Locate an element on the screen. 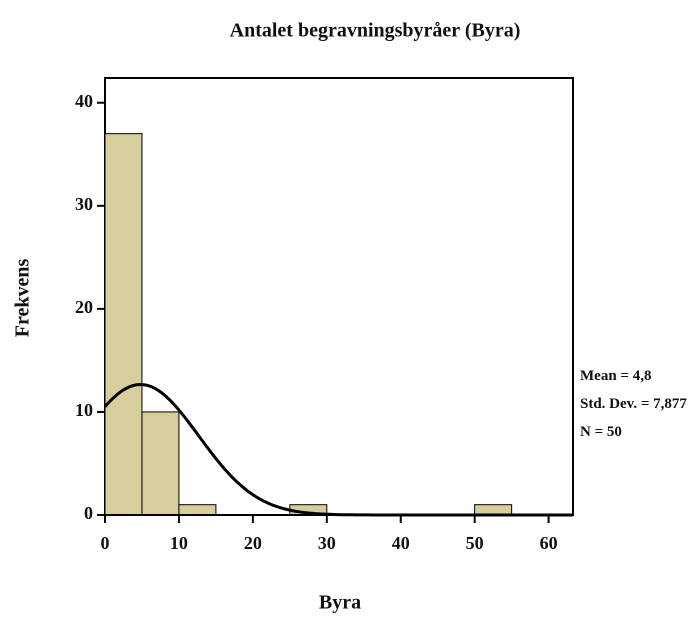  x-tick-label: 40 is located at coordinates (401, 543).